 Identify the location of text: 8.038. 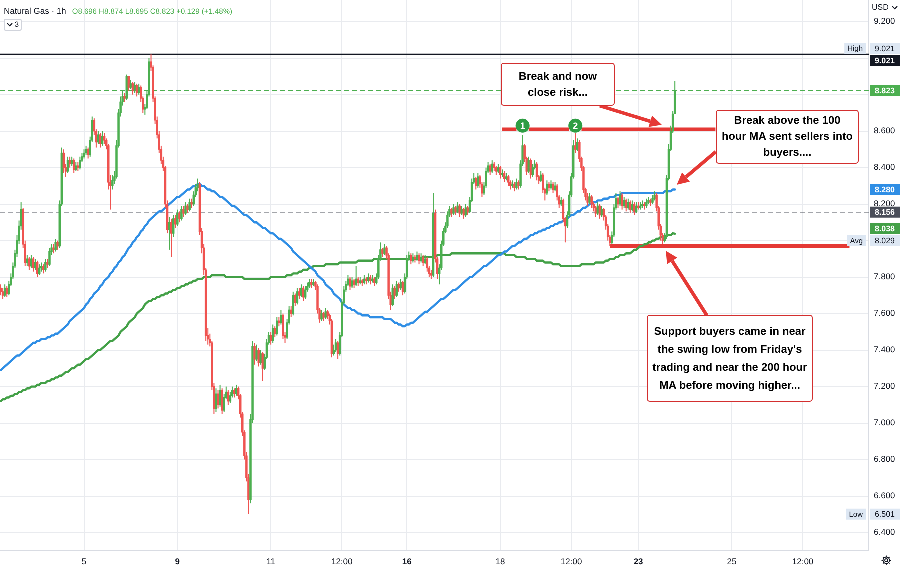
(885, 229).